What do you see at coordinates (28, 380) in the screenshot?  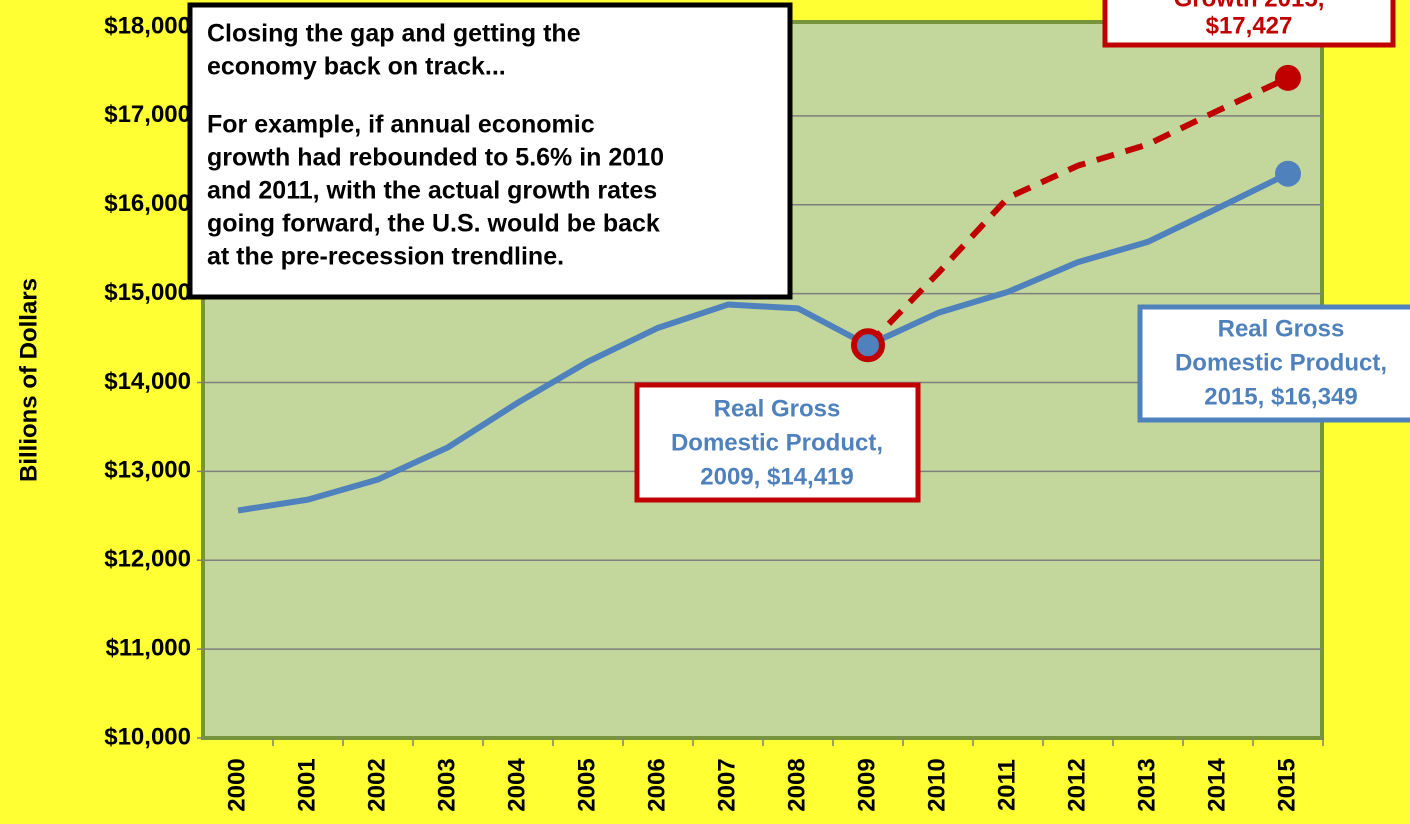 I see `y-axis-label: Billions of Dollars` at bounding box center [28, 380].